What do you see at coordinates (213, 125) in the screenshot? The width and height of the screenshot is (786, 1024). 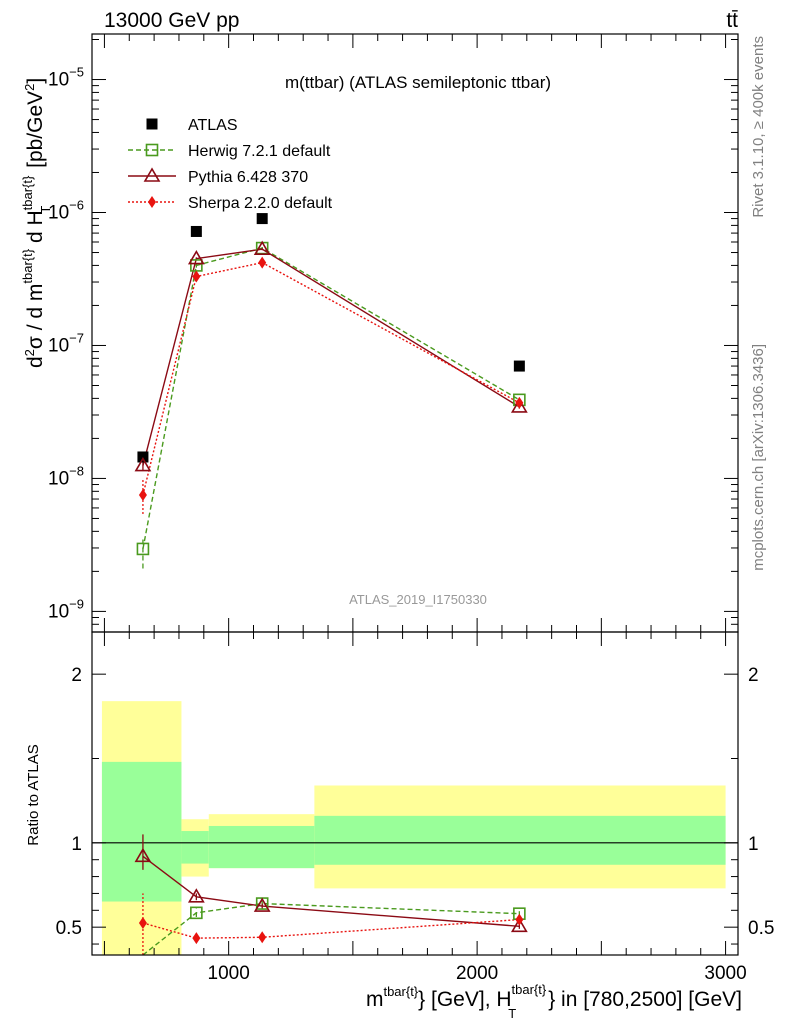 I see `legend-label-0: ATLAS` at bounding box center [213, 125].